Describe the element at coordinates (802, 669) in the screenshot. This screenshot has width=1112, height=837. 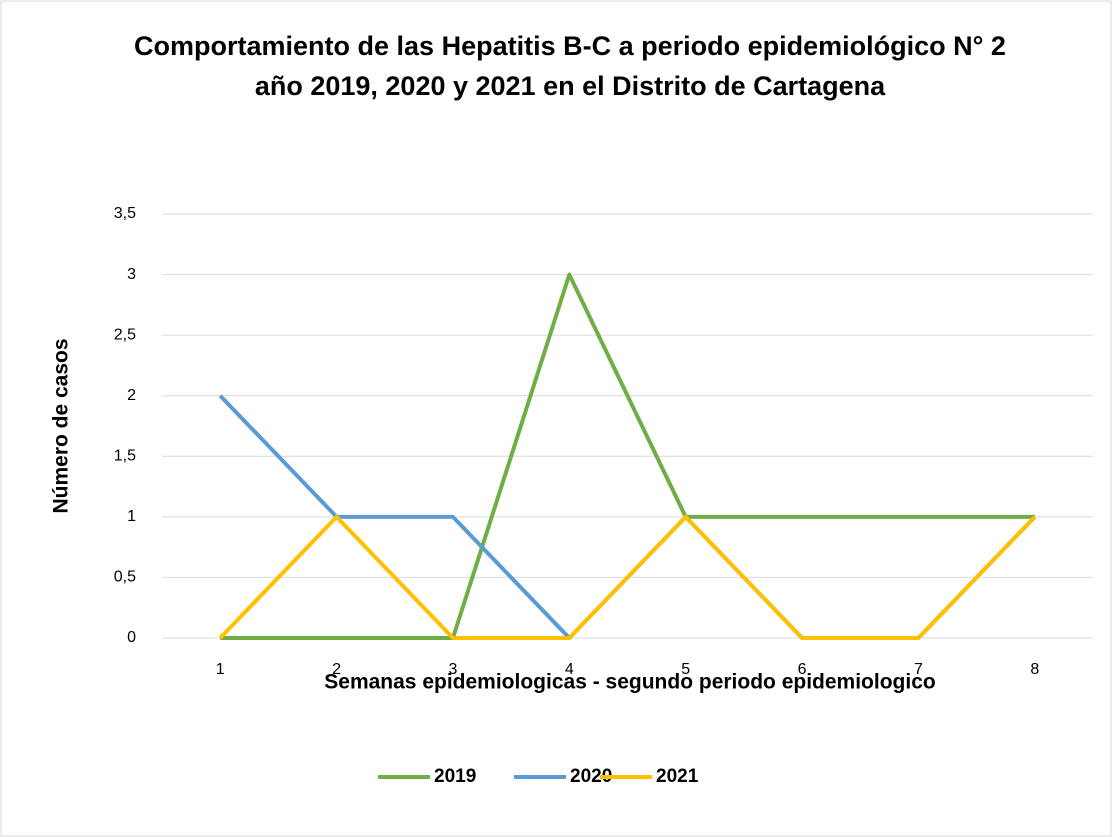
I see `x-tick-label: 6` at that location.